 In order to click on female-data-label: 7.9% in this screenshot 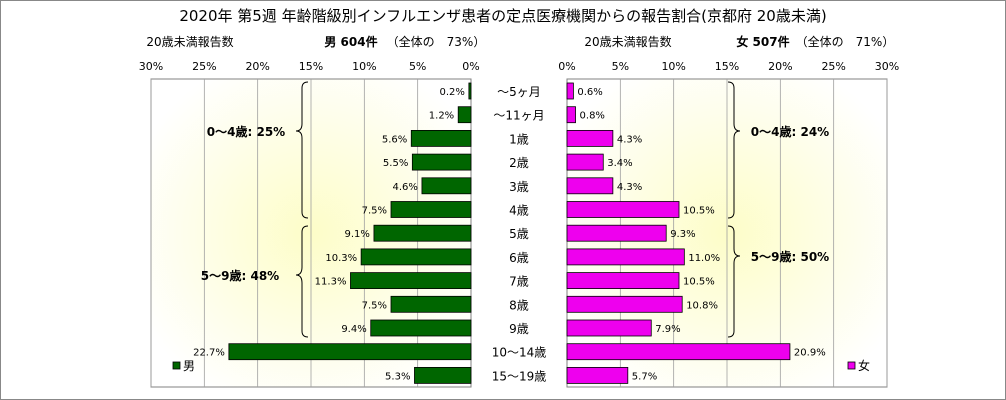, I will do `click(667, 329)`.